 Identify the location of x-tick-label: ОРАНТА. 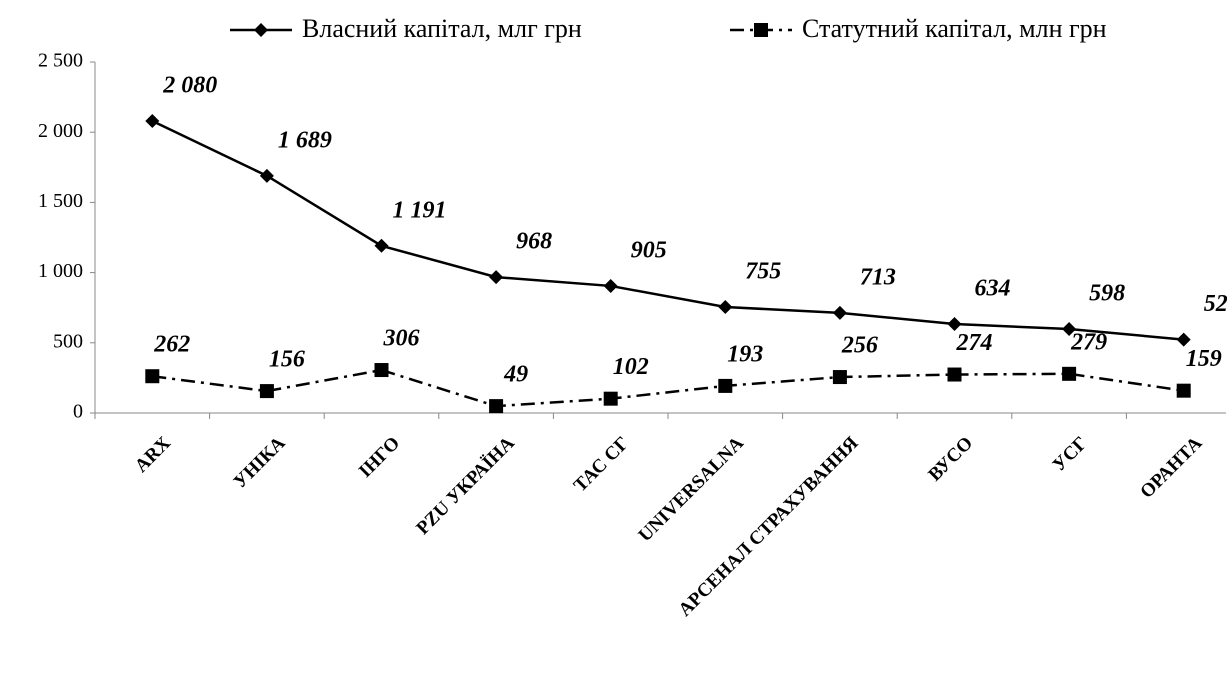
(1171, 468).